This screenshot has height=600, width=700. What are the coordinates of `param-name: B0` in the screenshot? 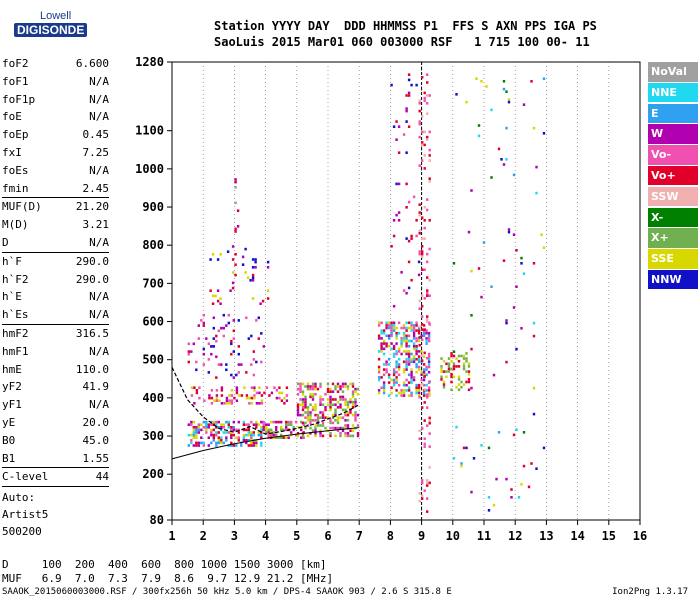 It's located at (9, 440).